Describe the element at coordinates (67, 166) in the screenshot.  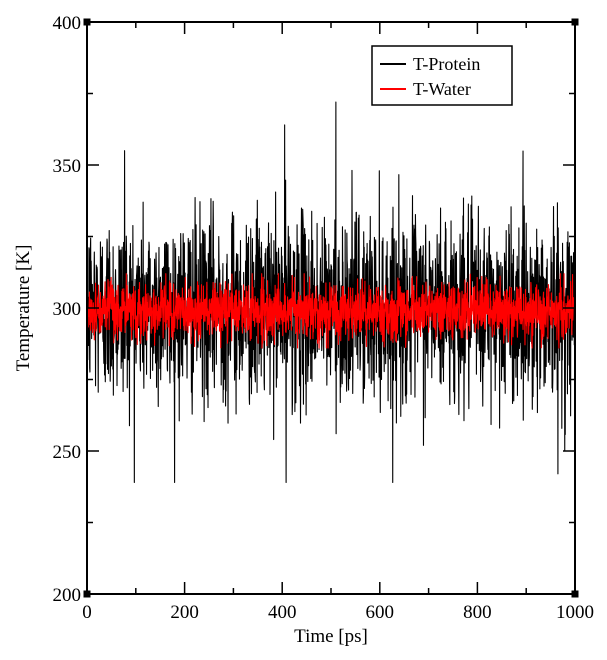
I see `y-tick-label: 350` at that location.